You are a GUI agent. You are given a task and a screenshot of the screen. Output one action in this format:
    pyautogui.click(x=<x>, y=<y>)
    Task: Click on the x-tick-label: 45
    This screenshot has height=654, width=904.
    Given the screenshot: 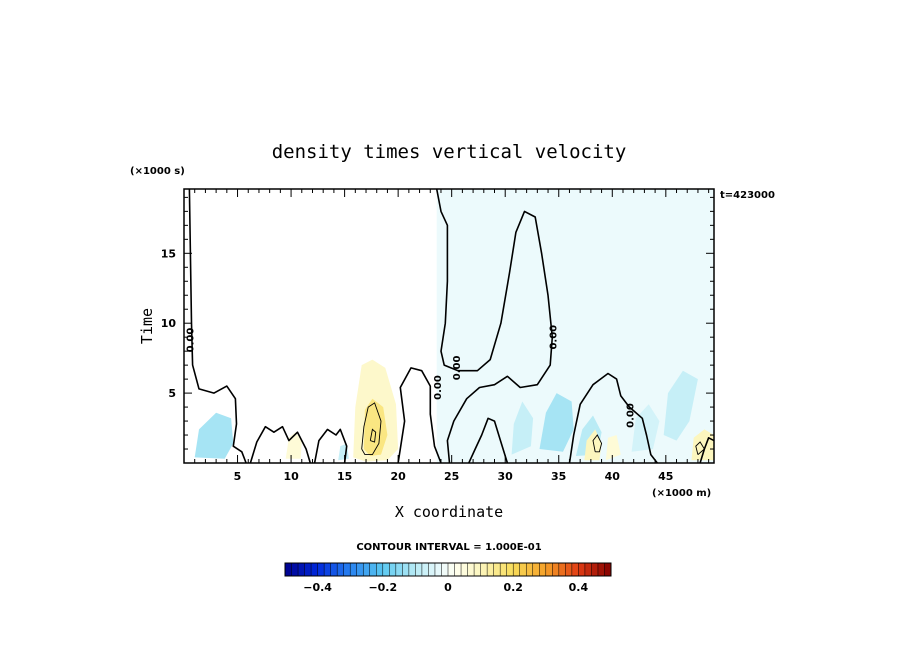 What is the action you would take?
    pyautogui.click(x=665, y=476)
    